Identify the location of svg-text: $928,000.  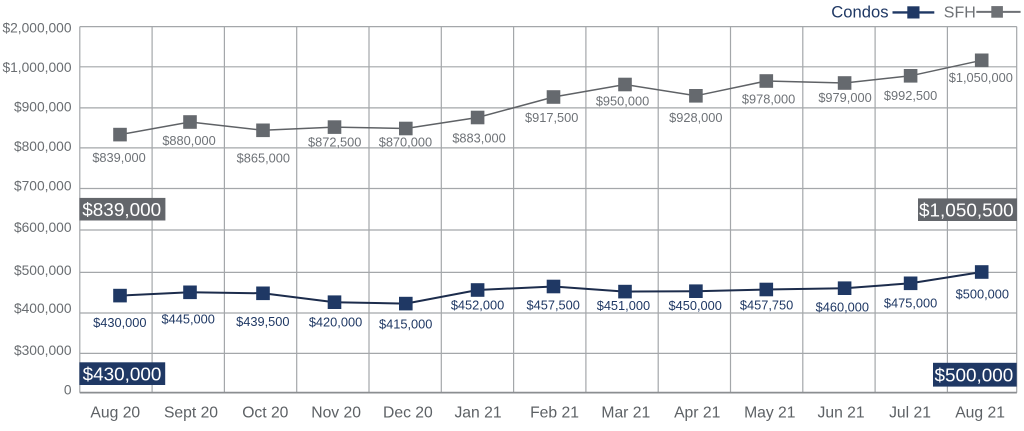
(695, 117).